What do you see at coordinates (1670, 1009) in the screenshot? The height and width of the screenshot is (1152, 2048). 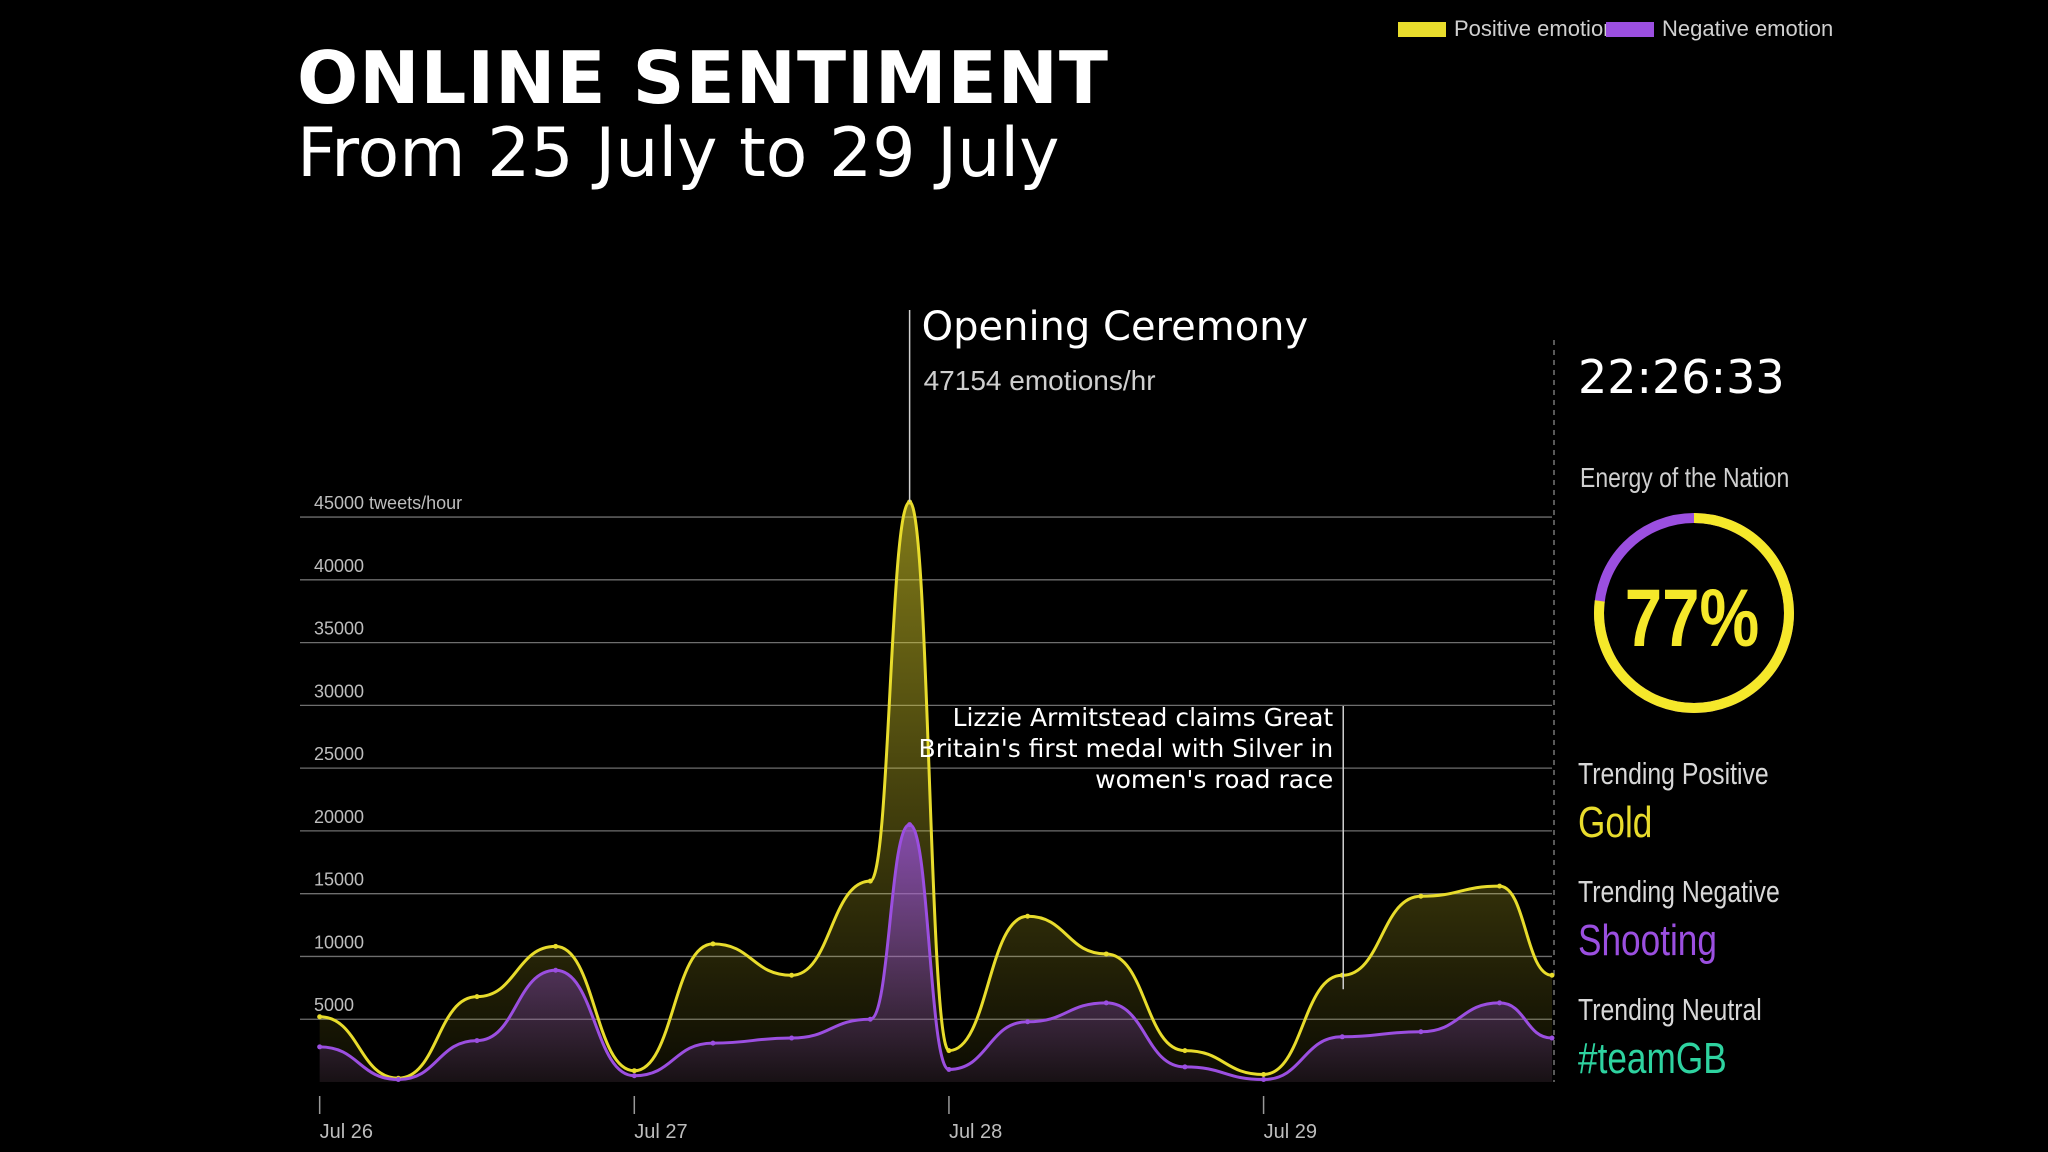 I see `trending-neutral-label: Trending Neutral` at bounding box center [1670, 1009].